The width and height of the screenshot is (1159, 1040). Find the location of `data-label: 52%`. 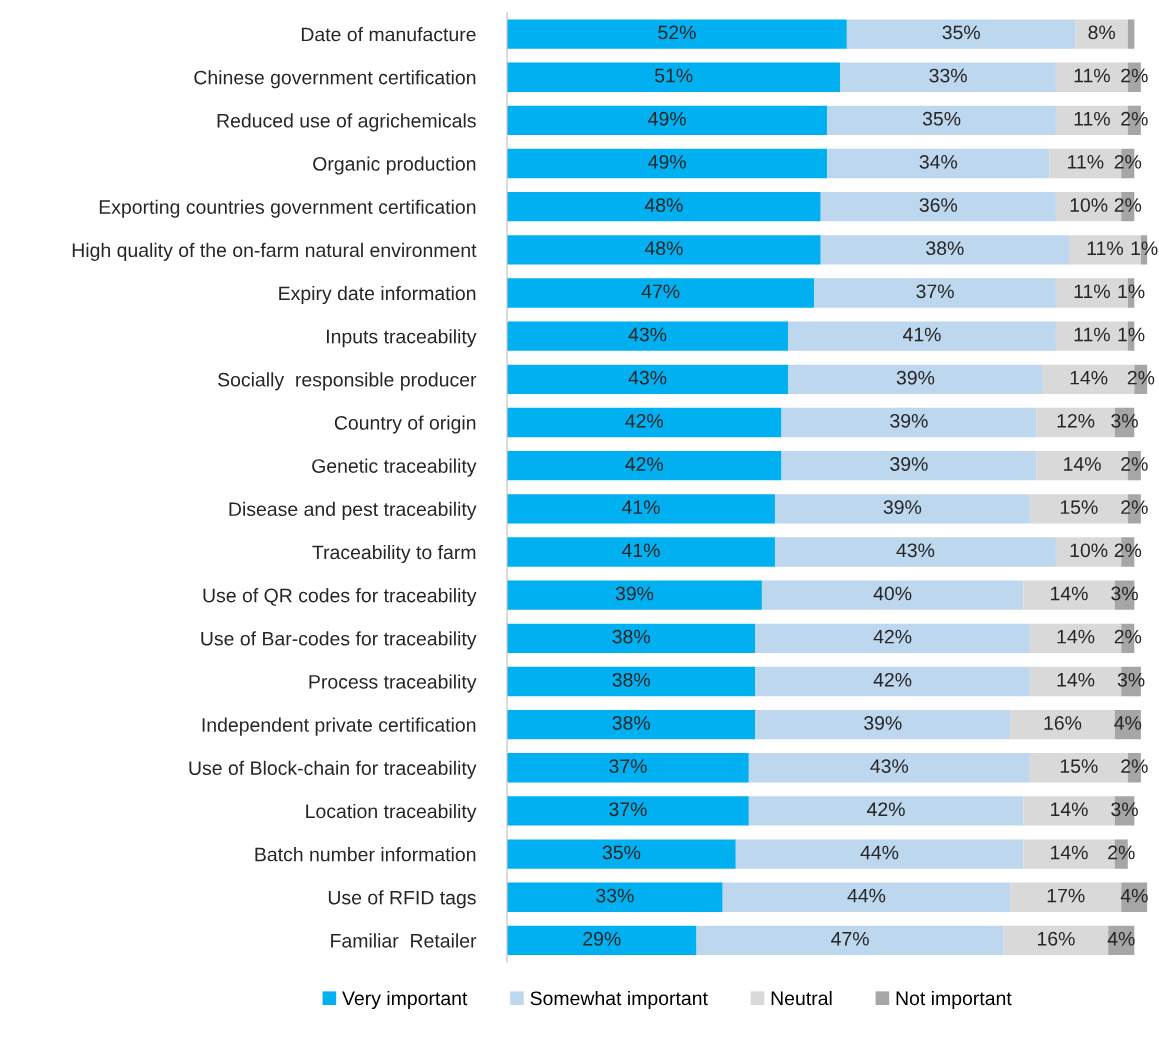

data-label: 52% is located at coordinates (677, 32).